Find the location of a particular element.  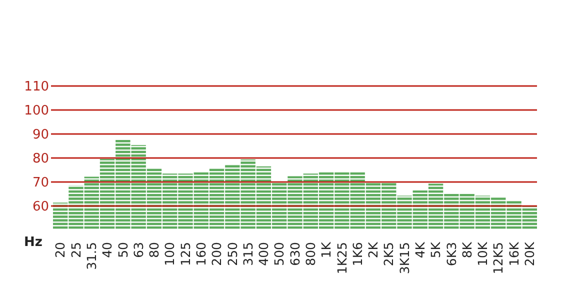

y-tick-label: 70 is located at coordinates (40, 183).